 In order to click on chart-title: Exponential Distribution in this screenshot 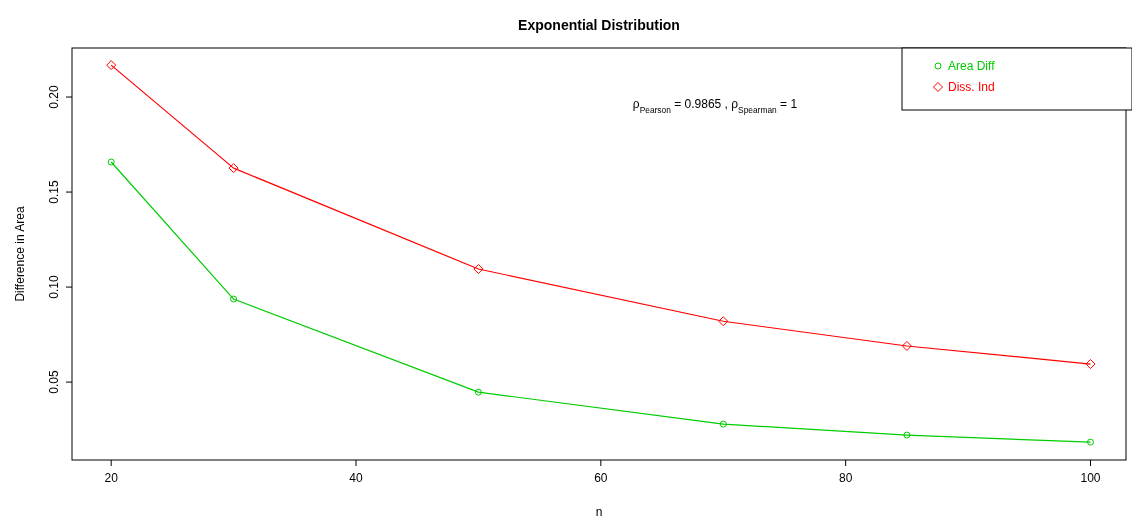, I will do `click(599, 25)`.